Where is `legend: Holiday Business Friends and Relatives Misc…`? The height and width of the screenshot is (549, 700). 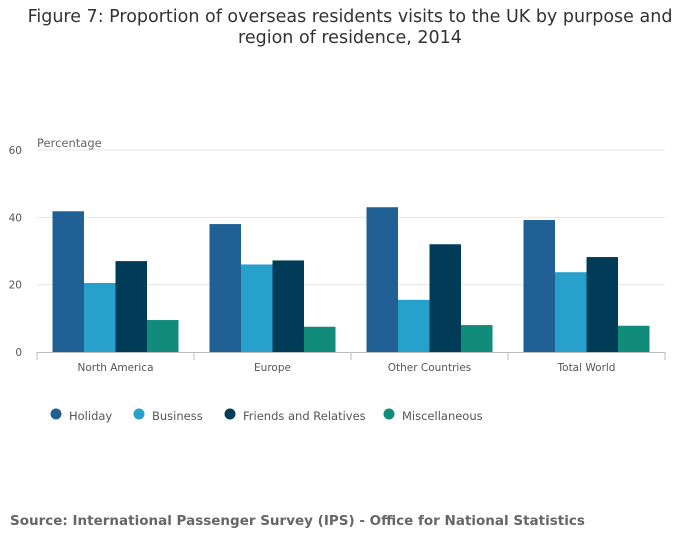
legend: Holiday Business Friends and Relatives Misc… is located at coordinates (266, 415).